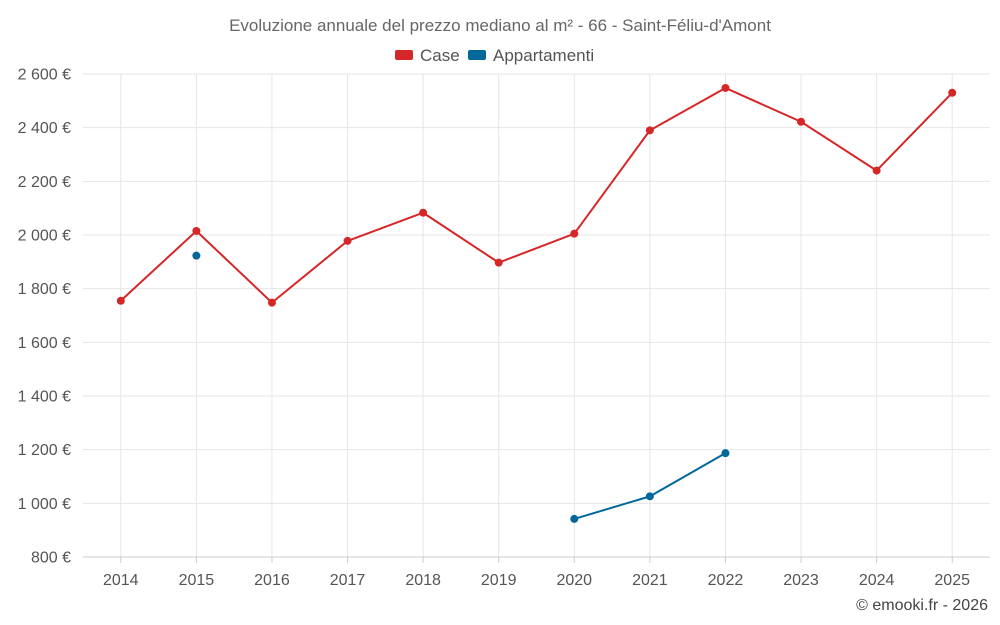 The image size is (1000, 625). Describe the element at coordinates (952, 580) in the screenshot. I see `x-tick-label: 2025` at that location.